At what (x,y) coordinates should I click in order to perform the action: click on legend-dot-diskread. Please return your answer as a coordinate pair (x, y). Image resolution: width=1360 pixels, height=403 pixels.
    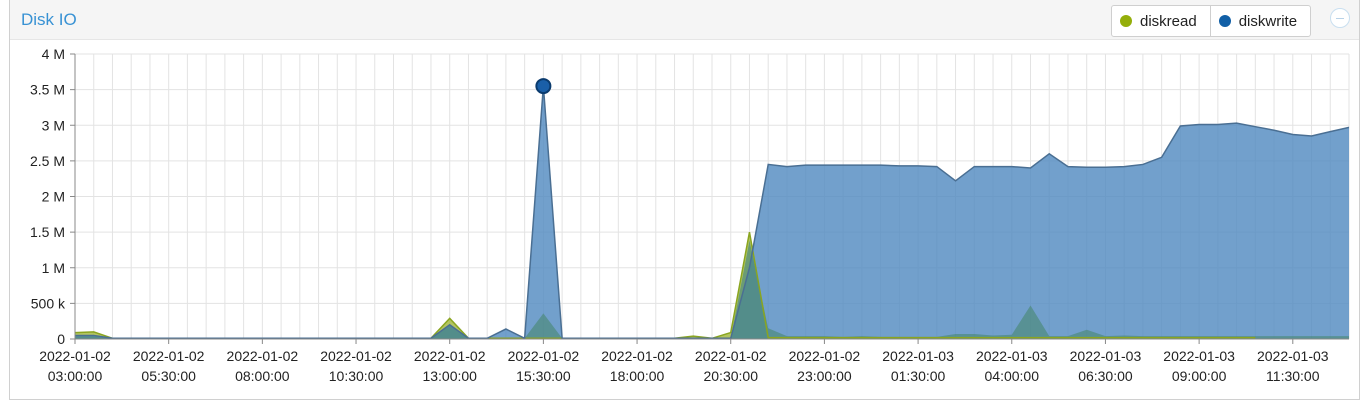
    Looking at the image, I should click on (1126, 21).